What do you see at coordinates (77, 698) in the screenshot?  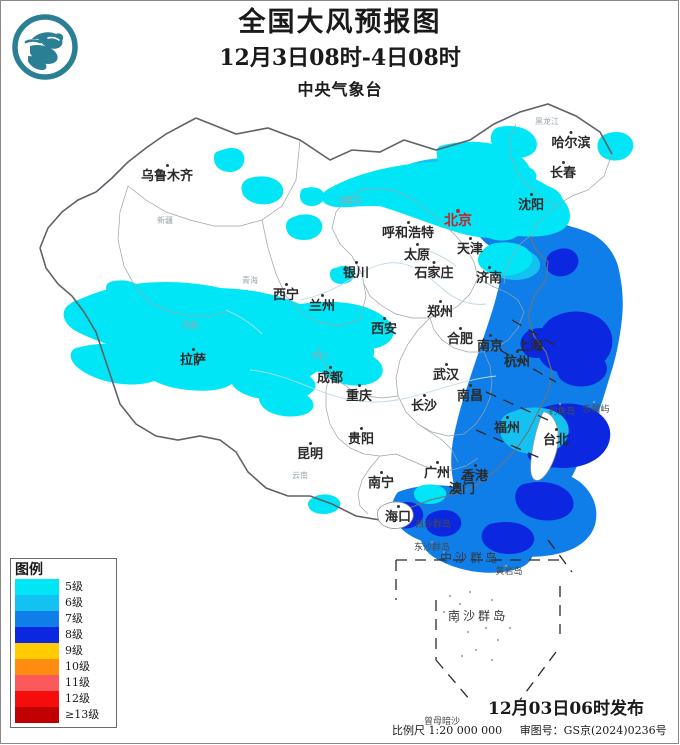 I see `legend-label: 12级` at bounding box center [77, 698].